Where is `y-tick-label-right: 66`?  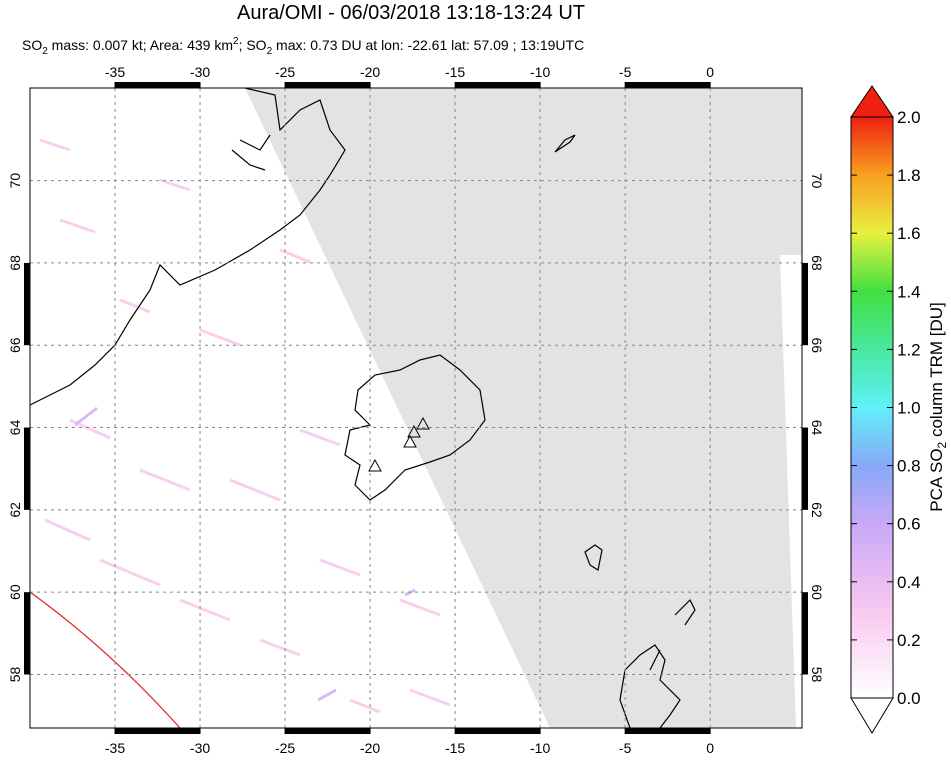
y-tick-label-right: 66 is located at coordinates (817, 345).